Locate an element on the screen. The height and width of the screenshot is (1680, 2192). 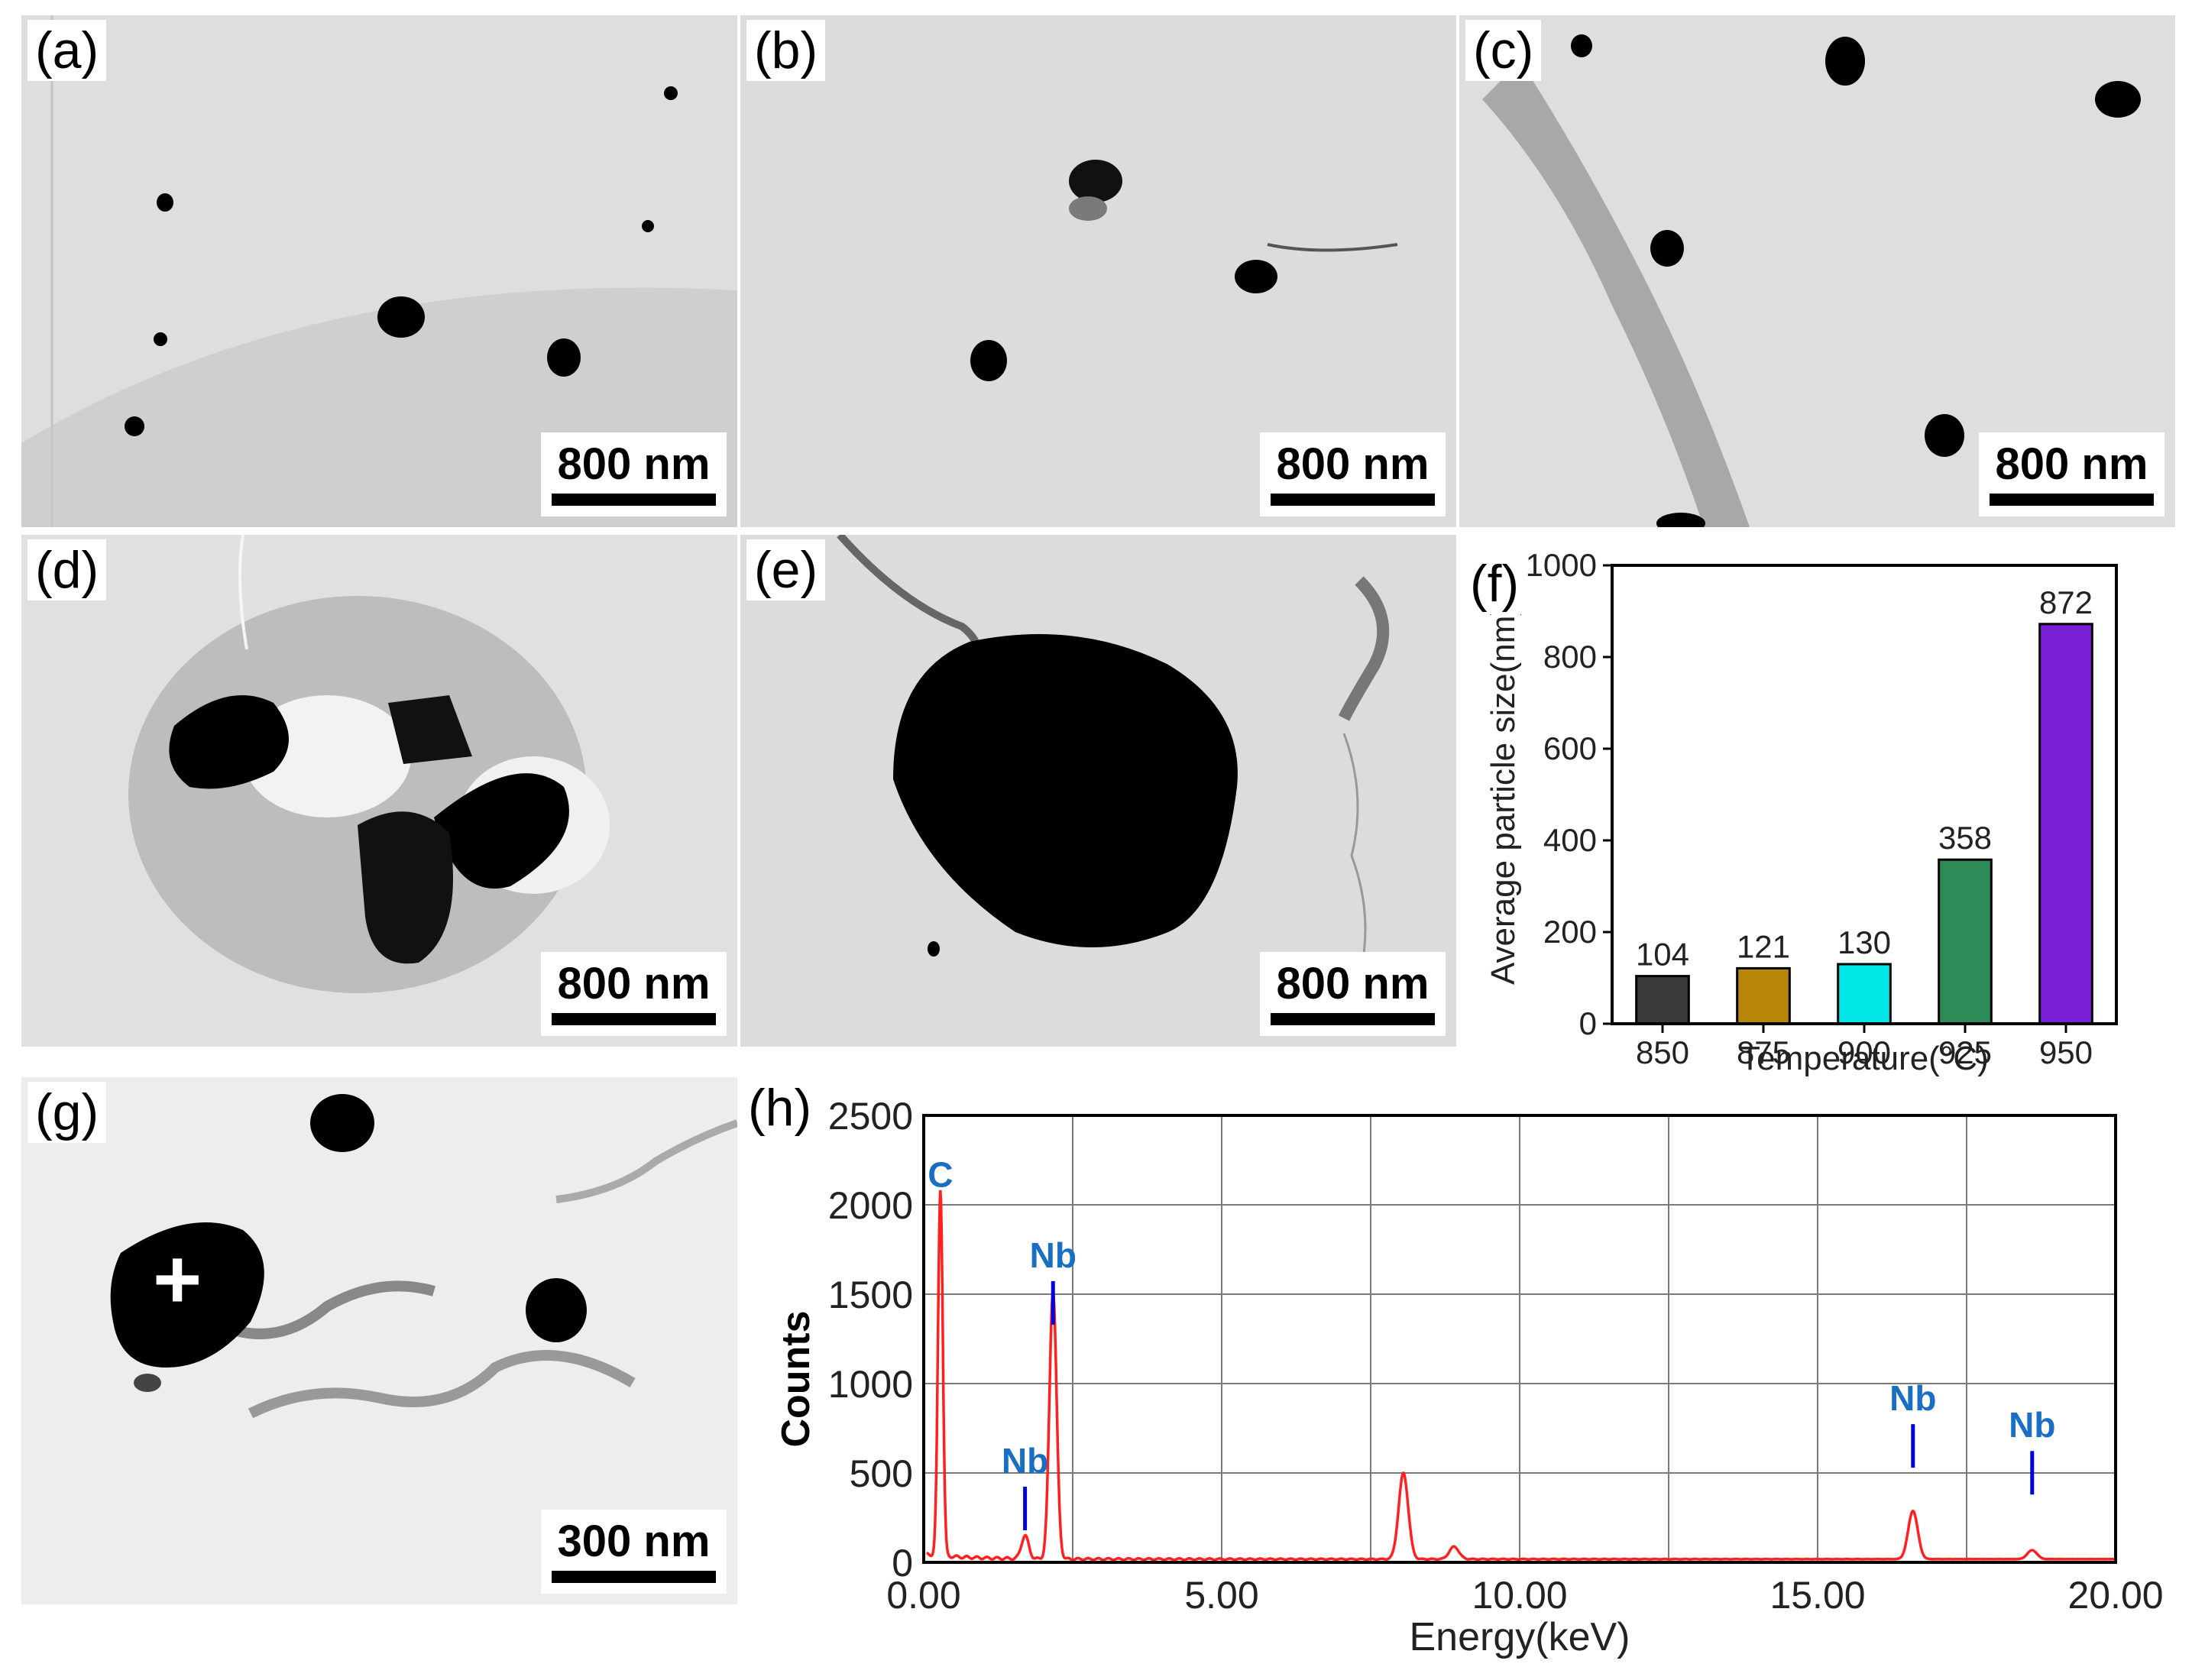
y-tick-label: 1500 is located at coordinates (871, 1295).